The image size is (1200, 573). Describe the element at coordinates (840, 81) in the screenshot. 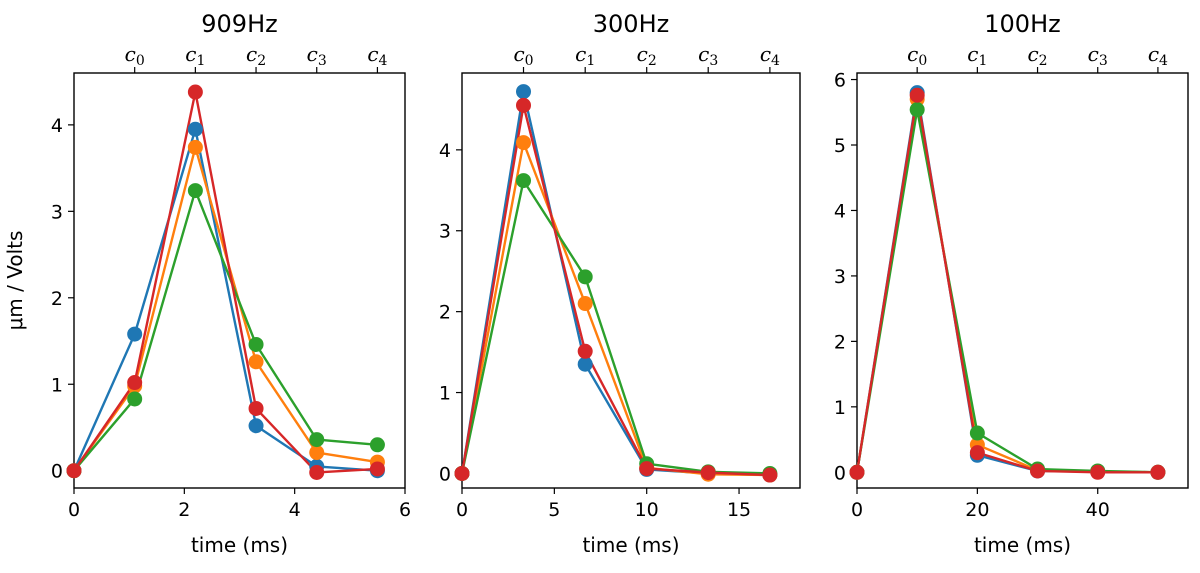

I see `y-tick-label: 6` at that location.